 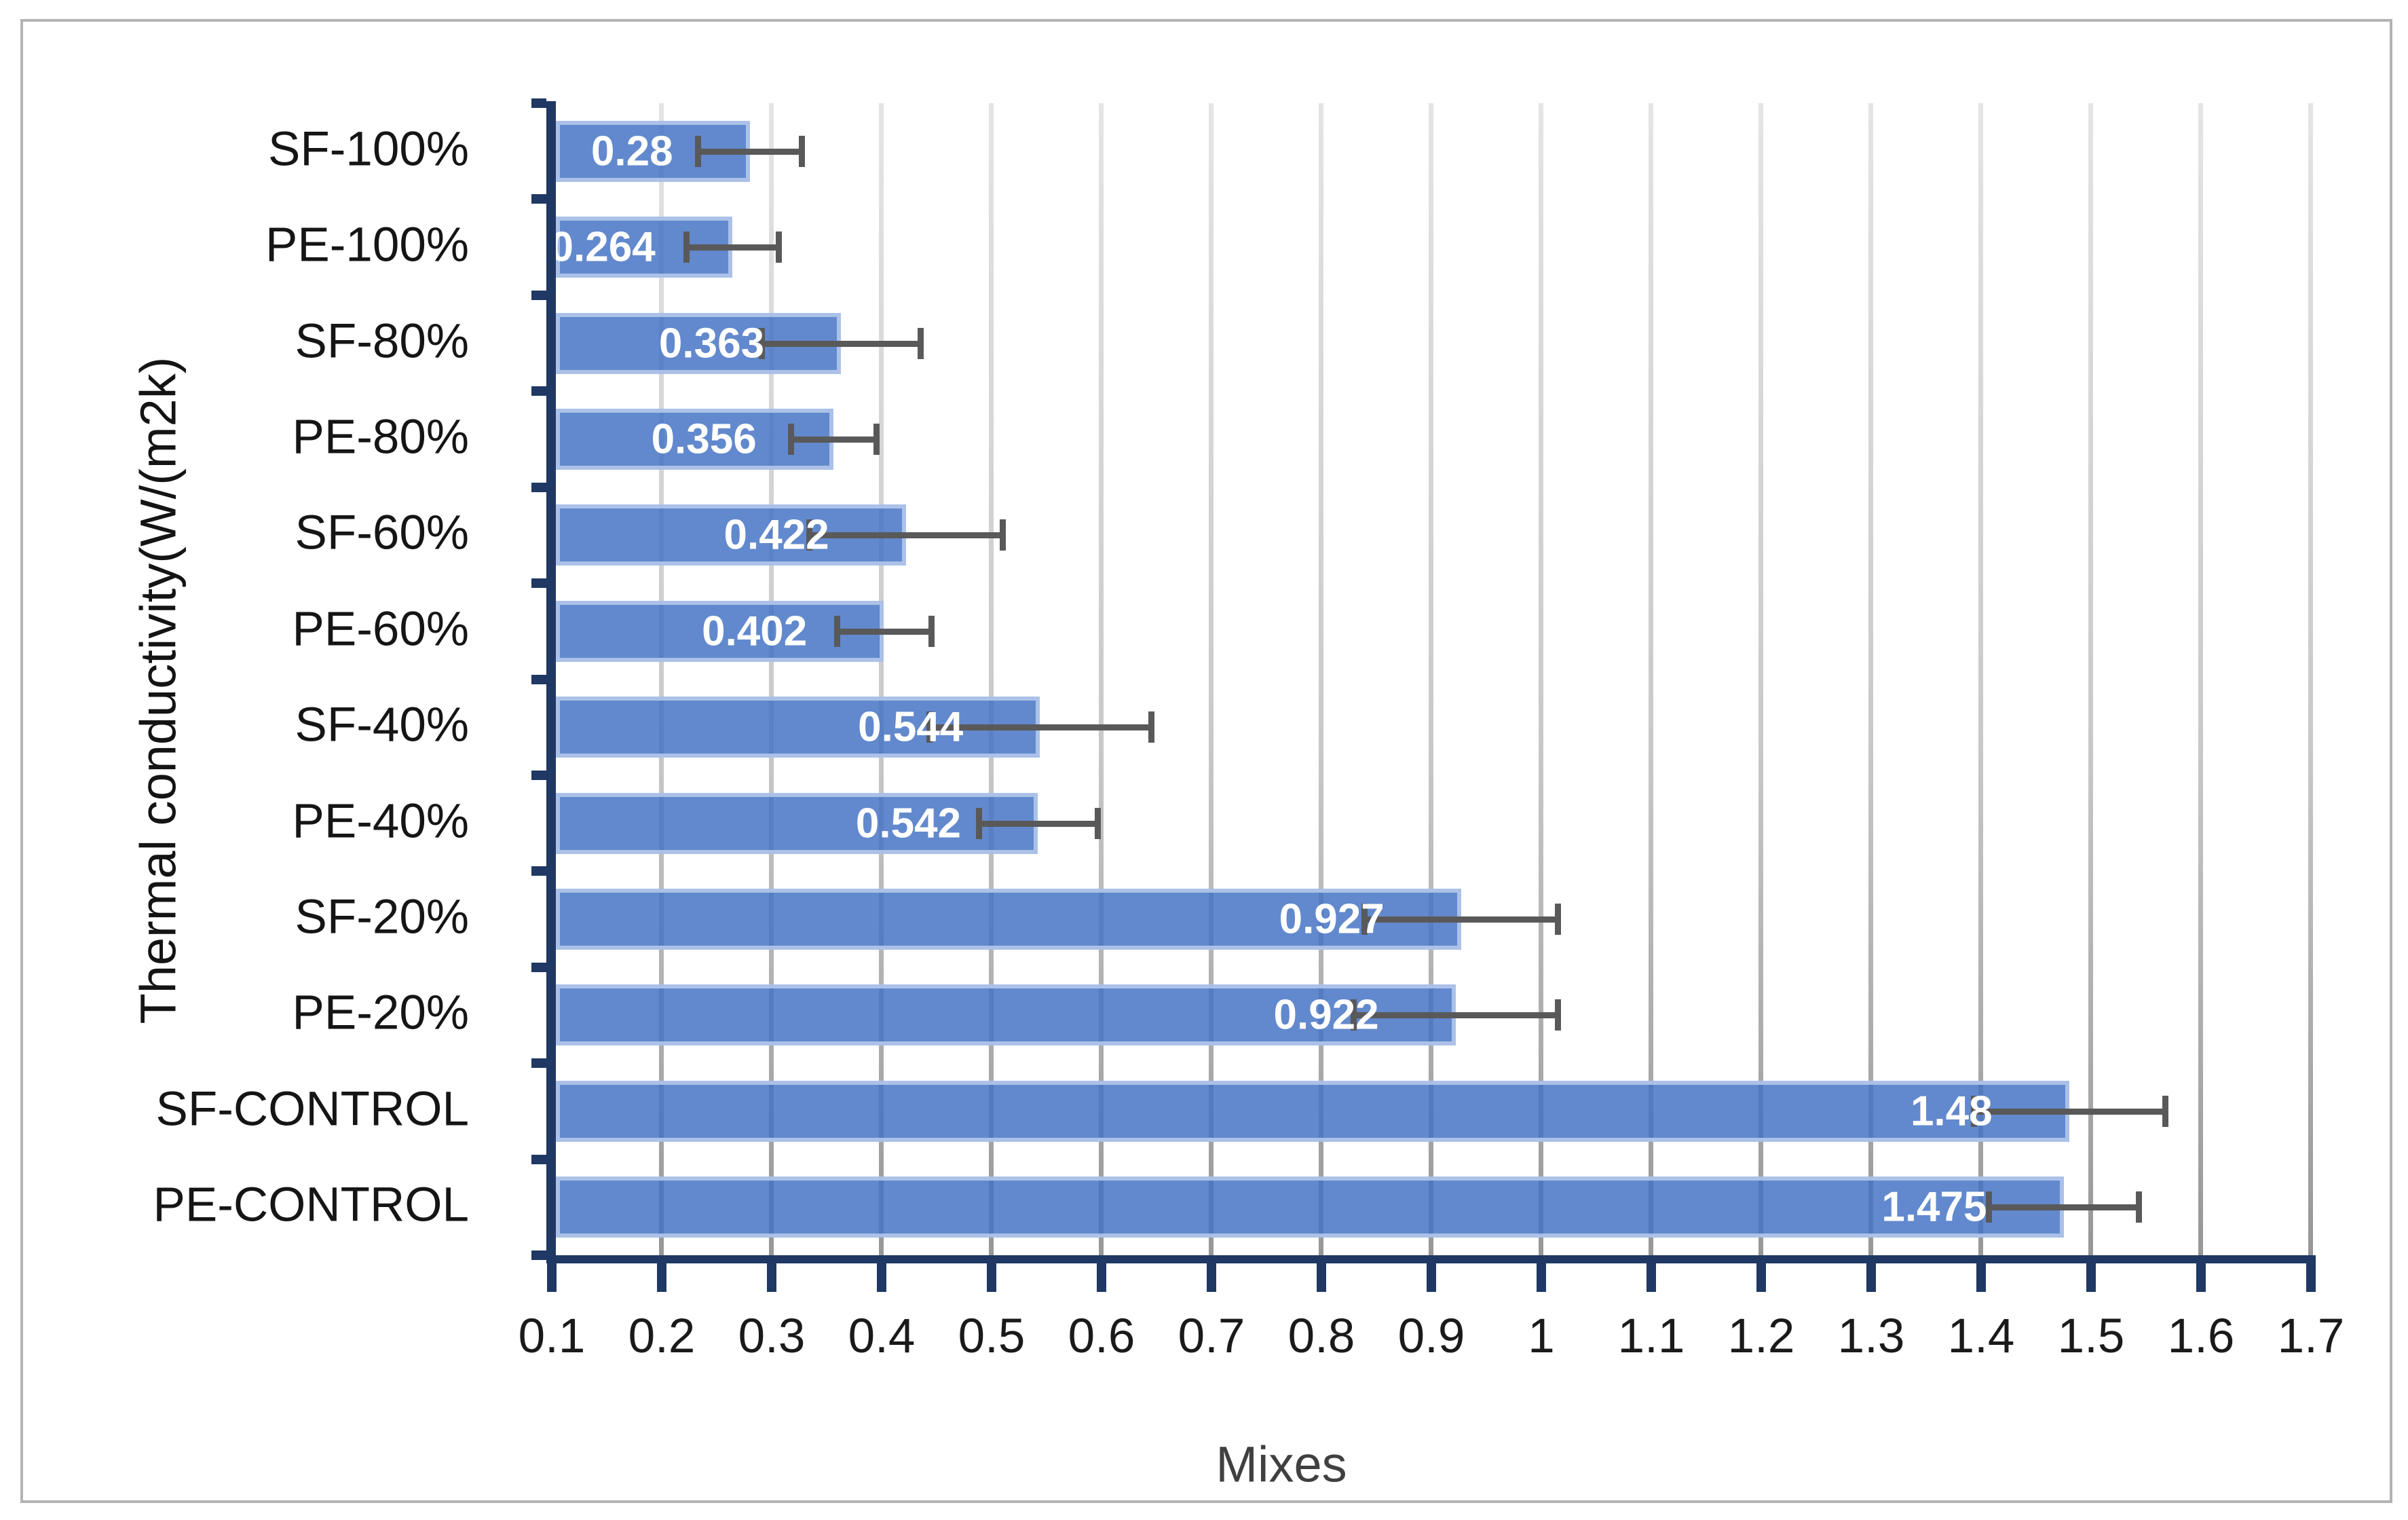 What do you see at coordinates (380, 821) in the screenshot?
I see `category-label-pe-40%: PE-40%` at bounding box center [380, 821].